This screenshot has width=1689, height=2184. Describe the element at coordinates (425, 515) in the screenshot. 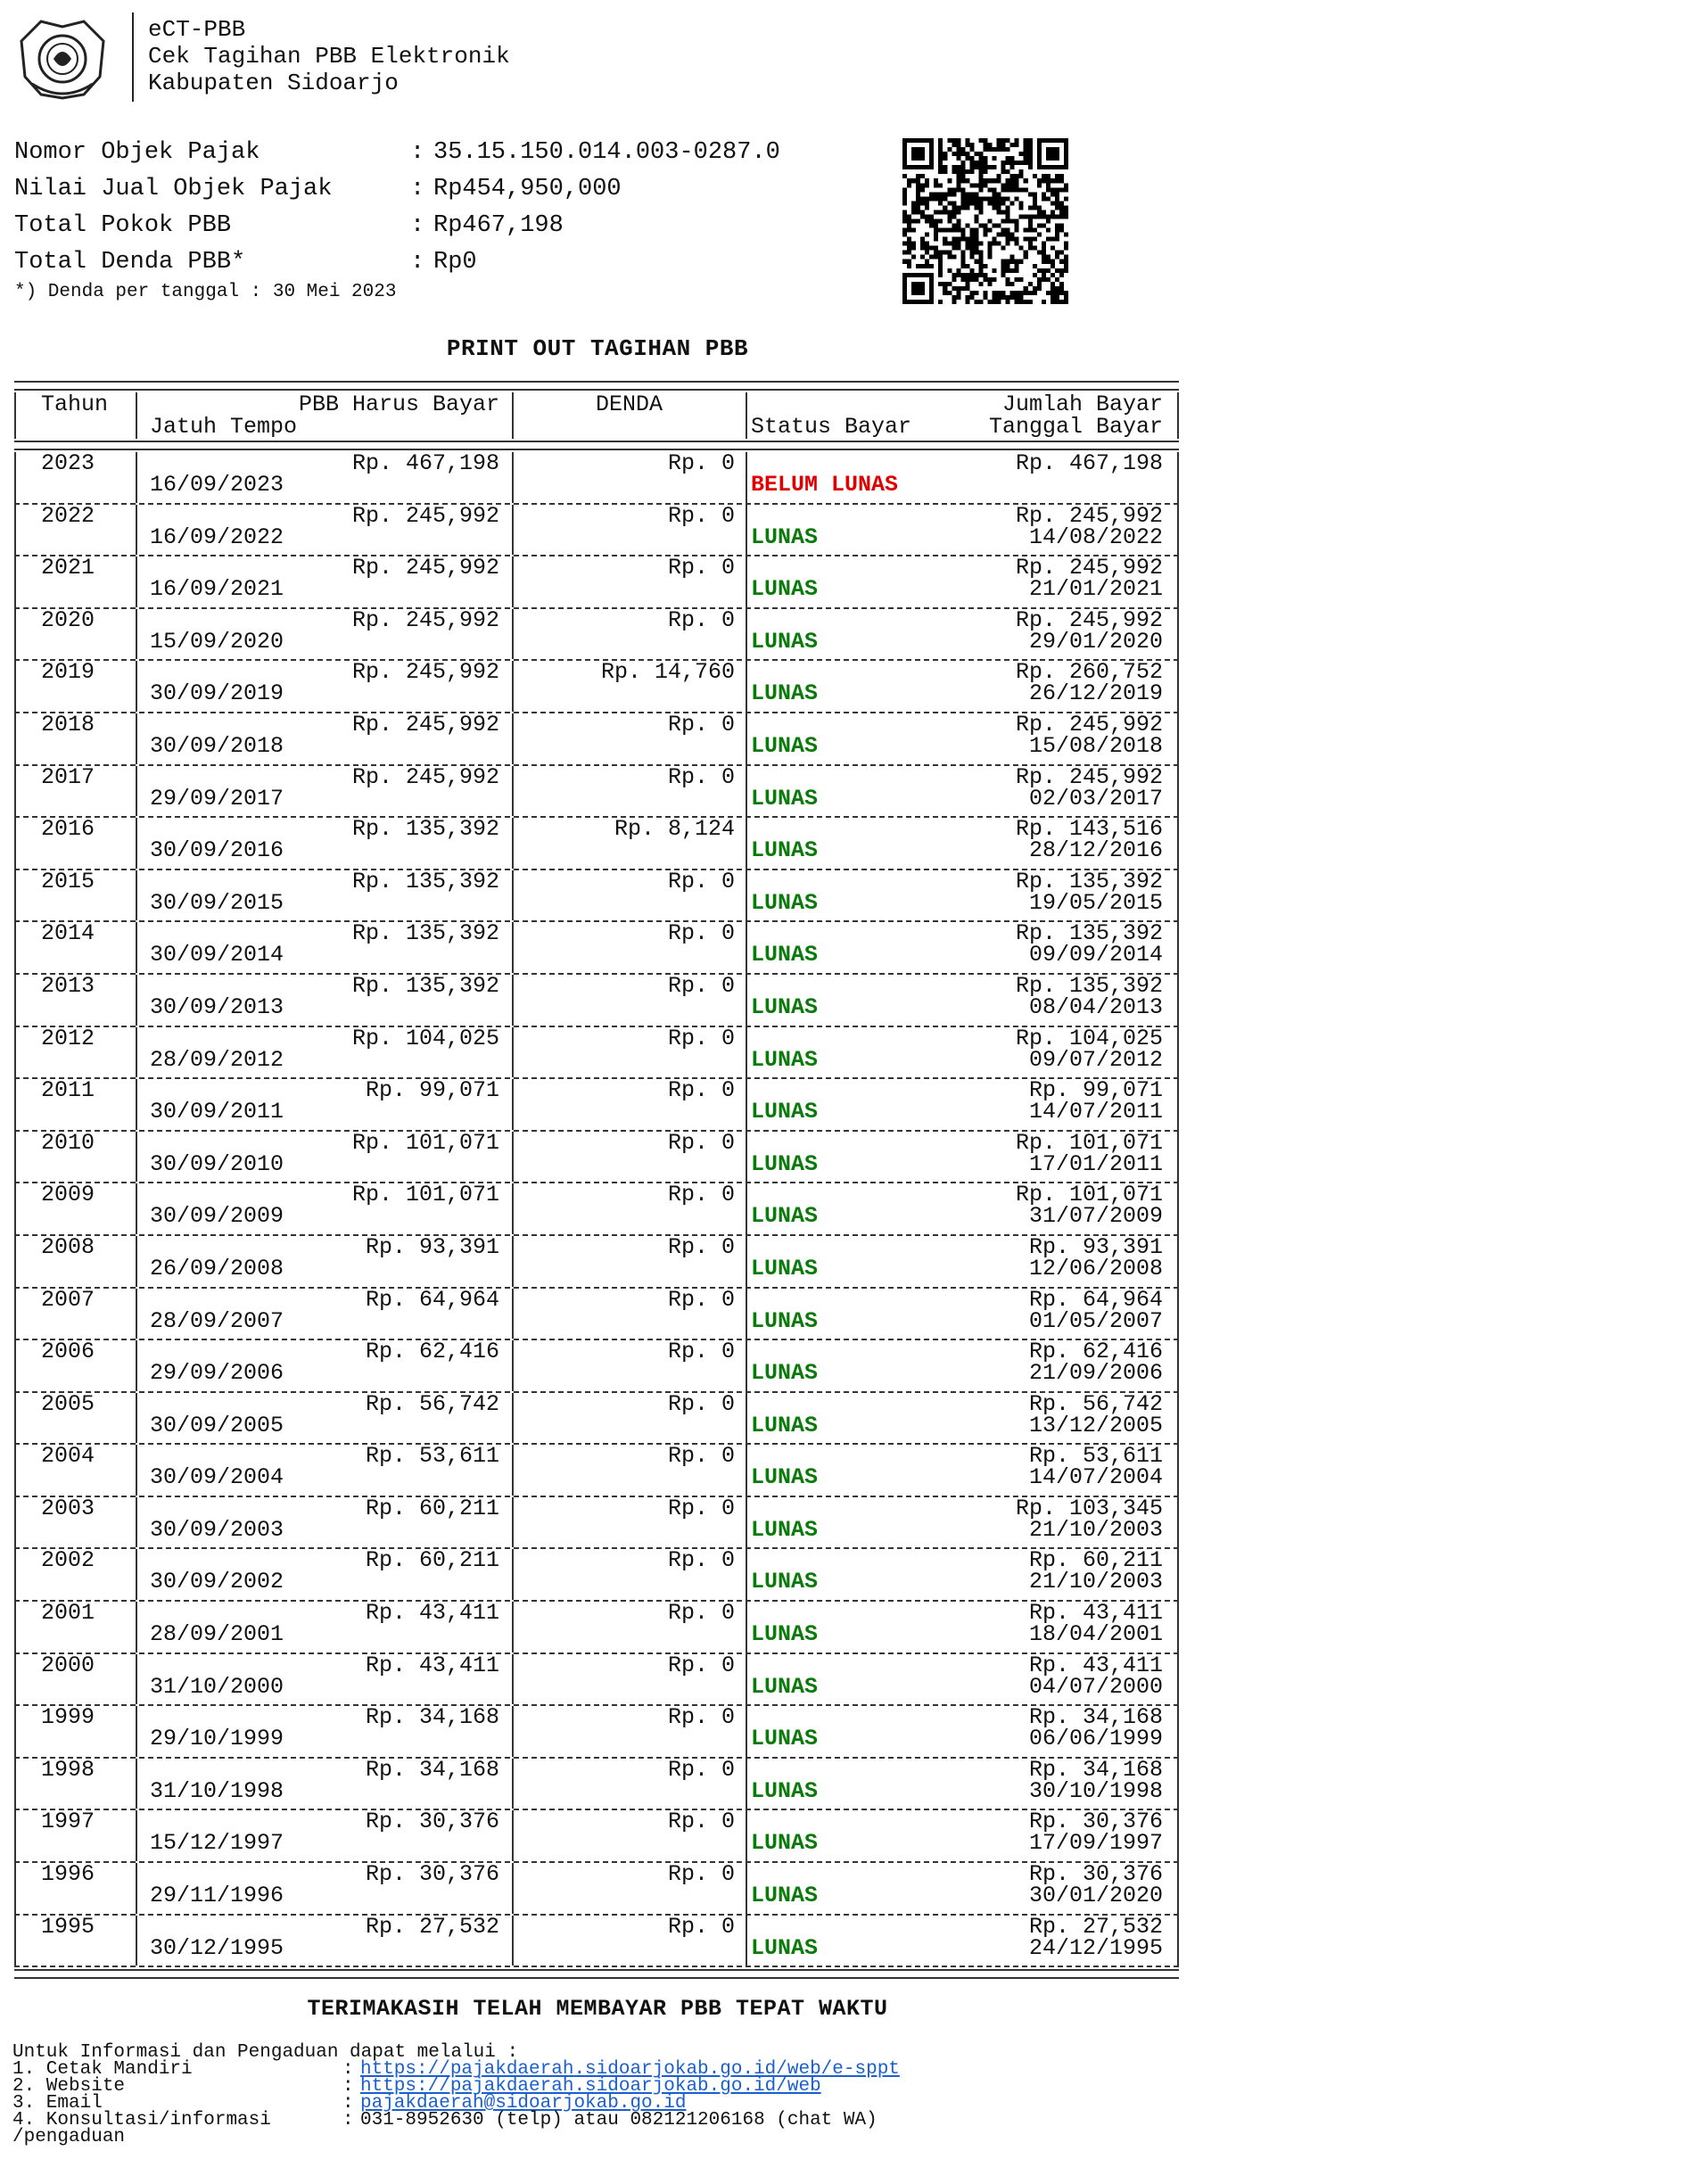

I see `row-pbb: Rp. 245,992` at that location.